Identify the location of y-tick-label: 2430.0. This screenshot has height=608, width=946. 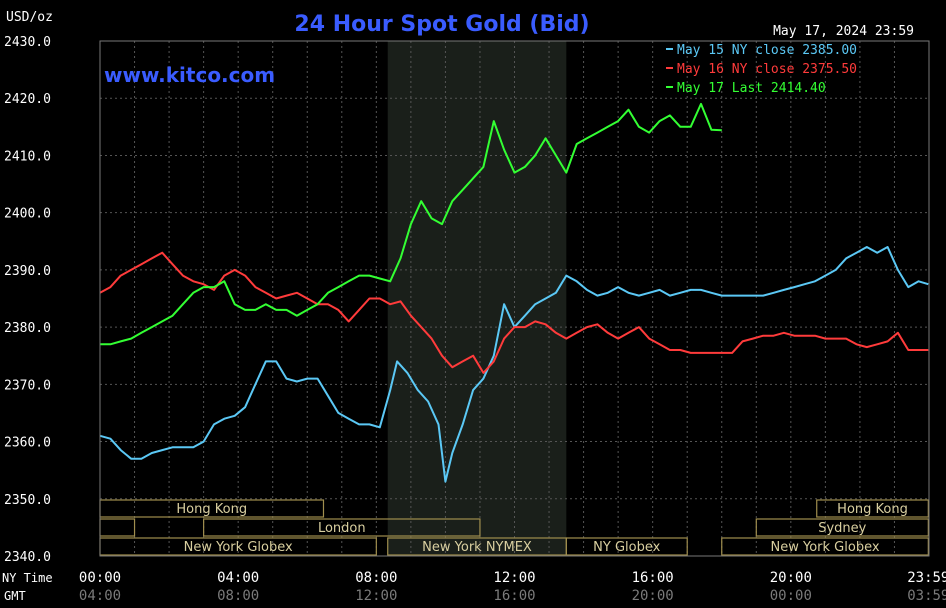
(27, 42).